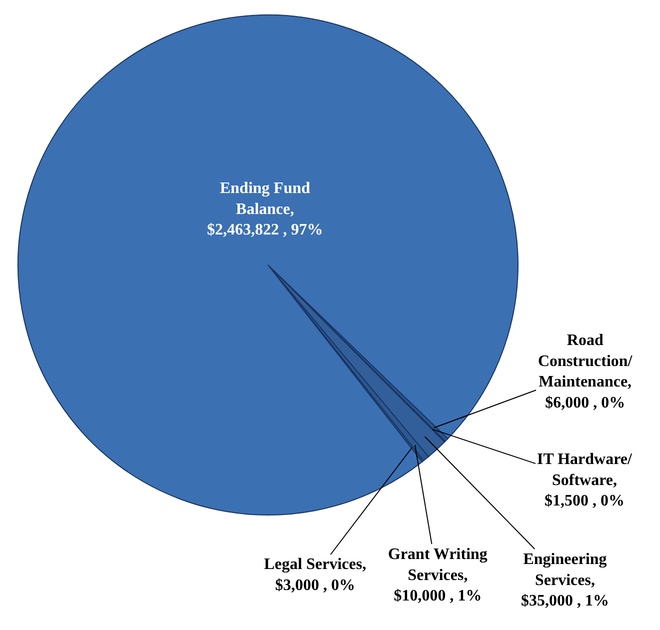  What do you see at coordinates (438, 575) in the screenshot?
I see `slice-label: Grant Writing Services, $10,000 , 1%` at bounding box center [438, 575].